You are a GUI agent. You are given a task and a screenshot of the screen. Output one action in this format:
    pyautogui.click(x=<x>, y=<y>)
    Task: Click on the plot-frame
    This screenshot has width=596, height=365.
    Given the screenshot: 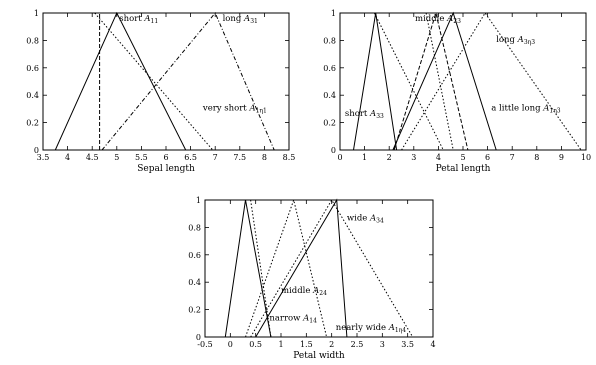 What is the action you would take?
    pyautogui.click(x=319, y=268)
    